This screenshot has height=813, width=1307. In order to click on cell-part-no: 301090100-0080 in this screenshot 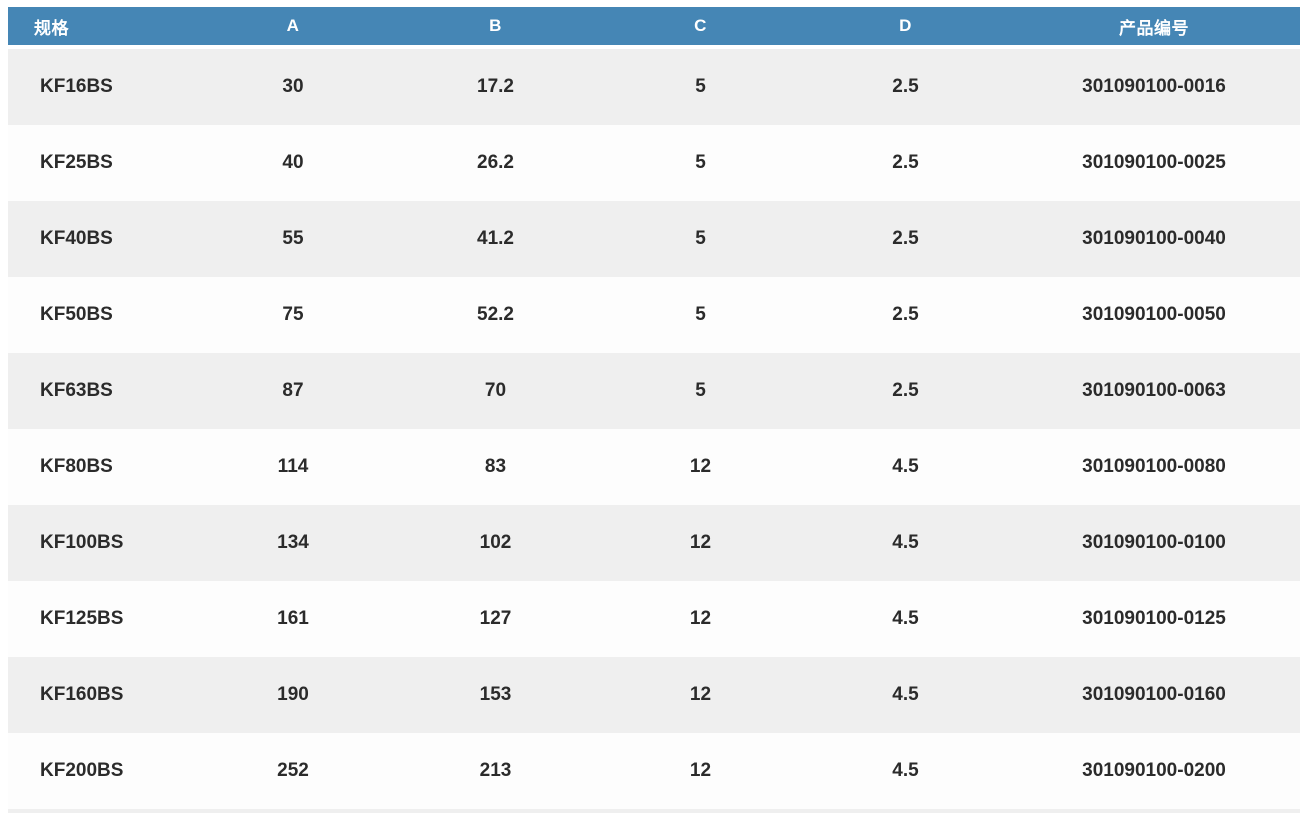, I will do `click(1154, 467)`.